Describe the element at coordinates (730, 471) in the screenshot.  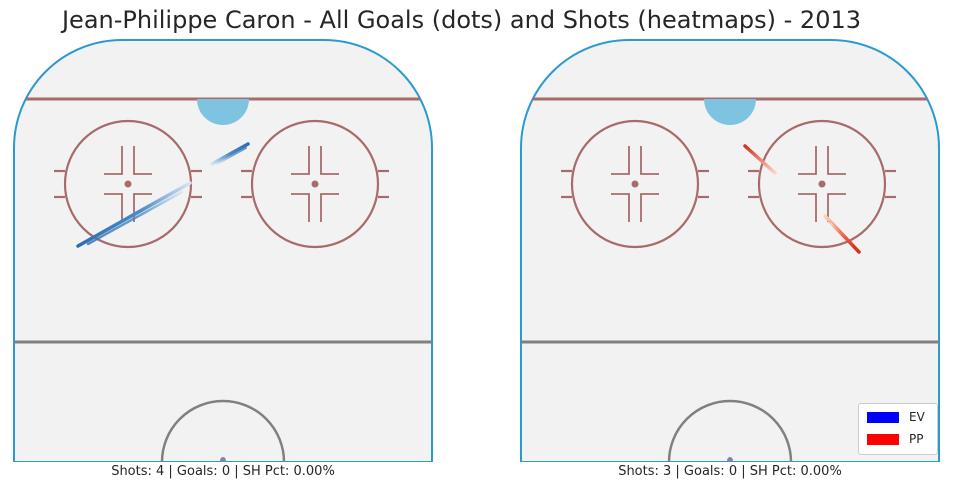
I see `panel-right-caption: Shots: 3 | Goals: 0 | SH Pct: 0.00%` at that location.